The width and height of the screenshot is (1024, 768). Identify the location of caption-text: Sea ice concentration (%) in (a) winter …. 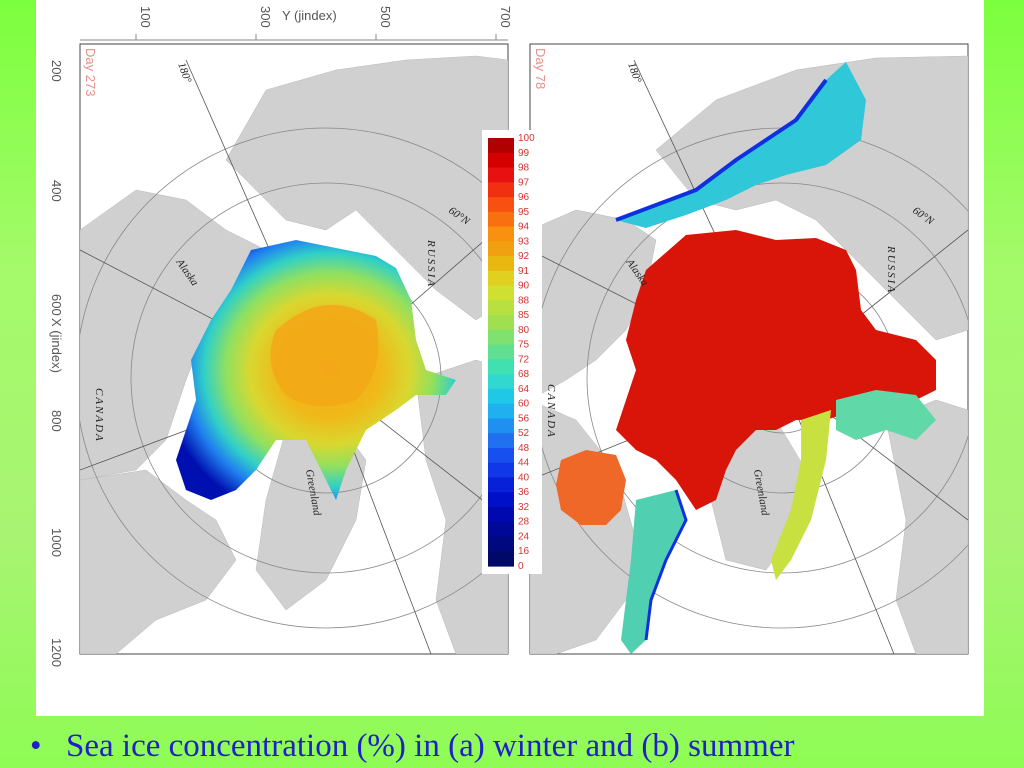
(430, 746).